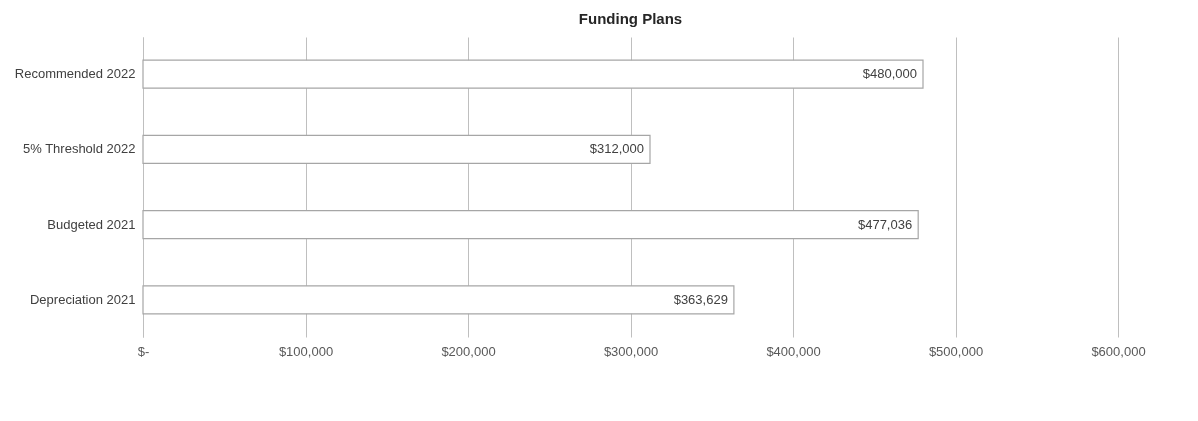 Image resolution: width=1198 pixels, height=421 pixels. What do you see at coordinates (75, 74) in the screenshot?
I see `y-tick-label: Recommended 2022` at bounding box center [75, 74].